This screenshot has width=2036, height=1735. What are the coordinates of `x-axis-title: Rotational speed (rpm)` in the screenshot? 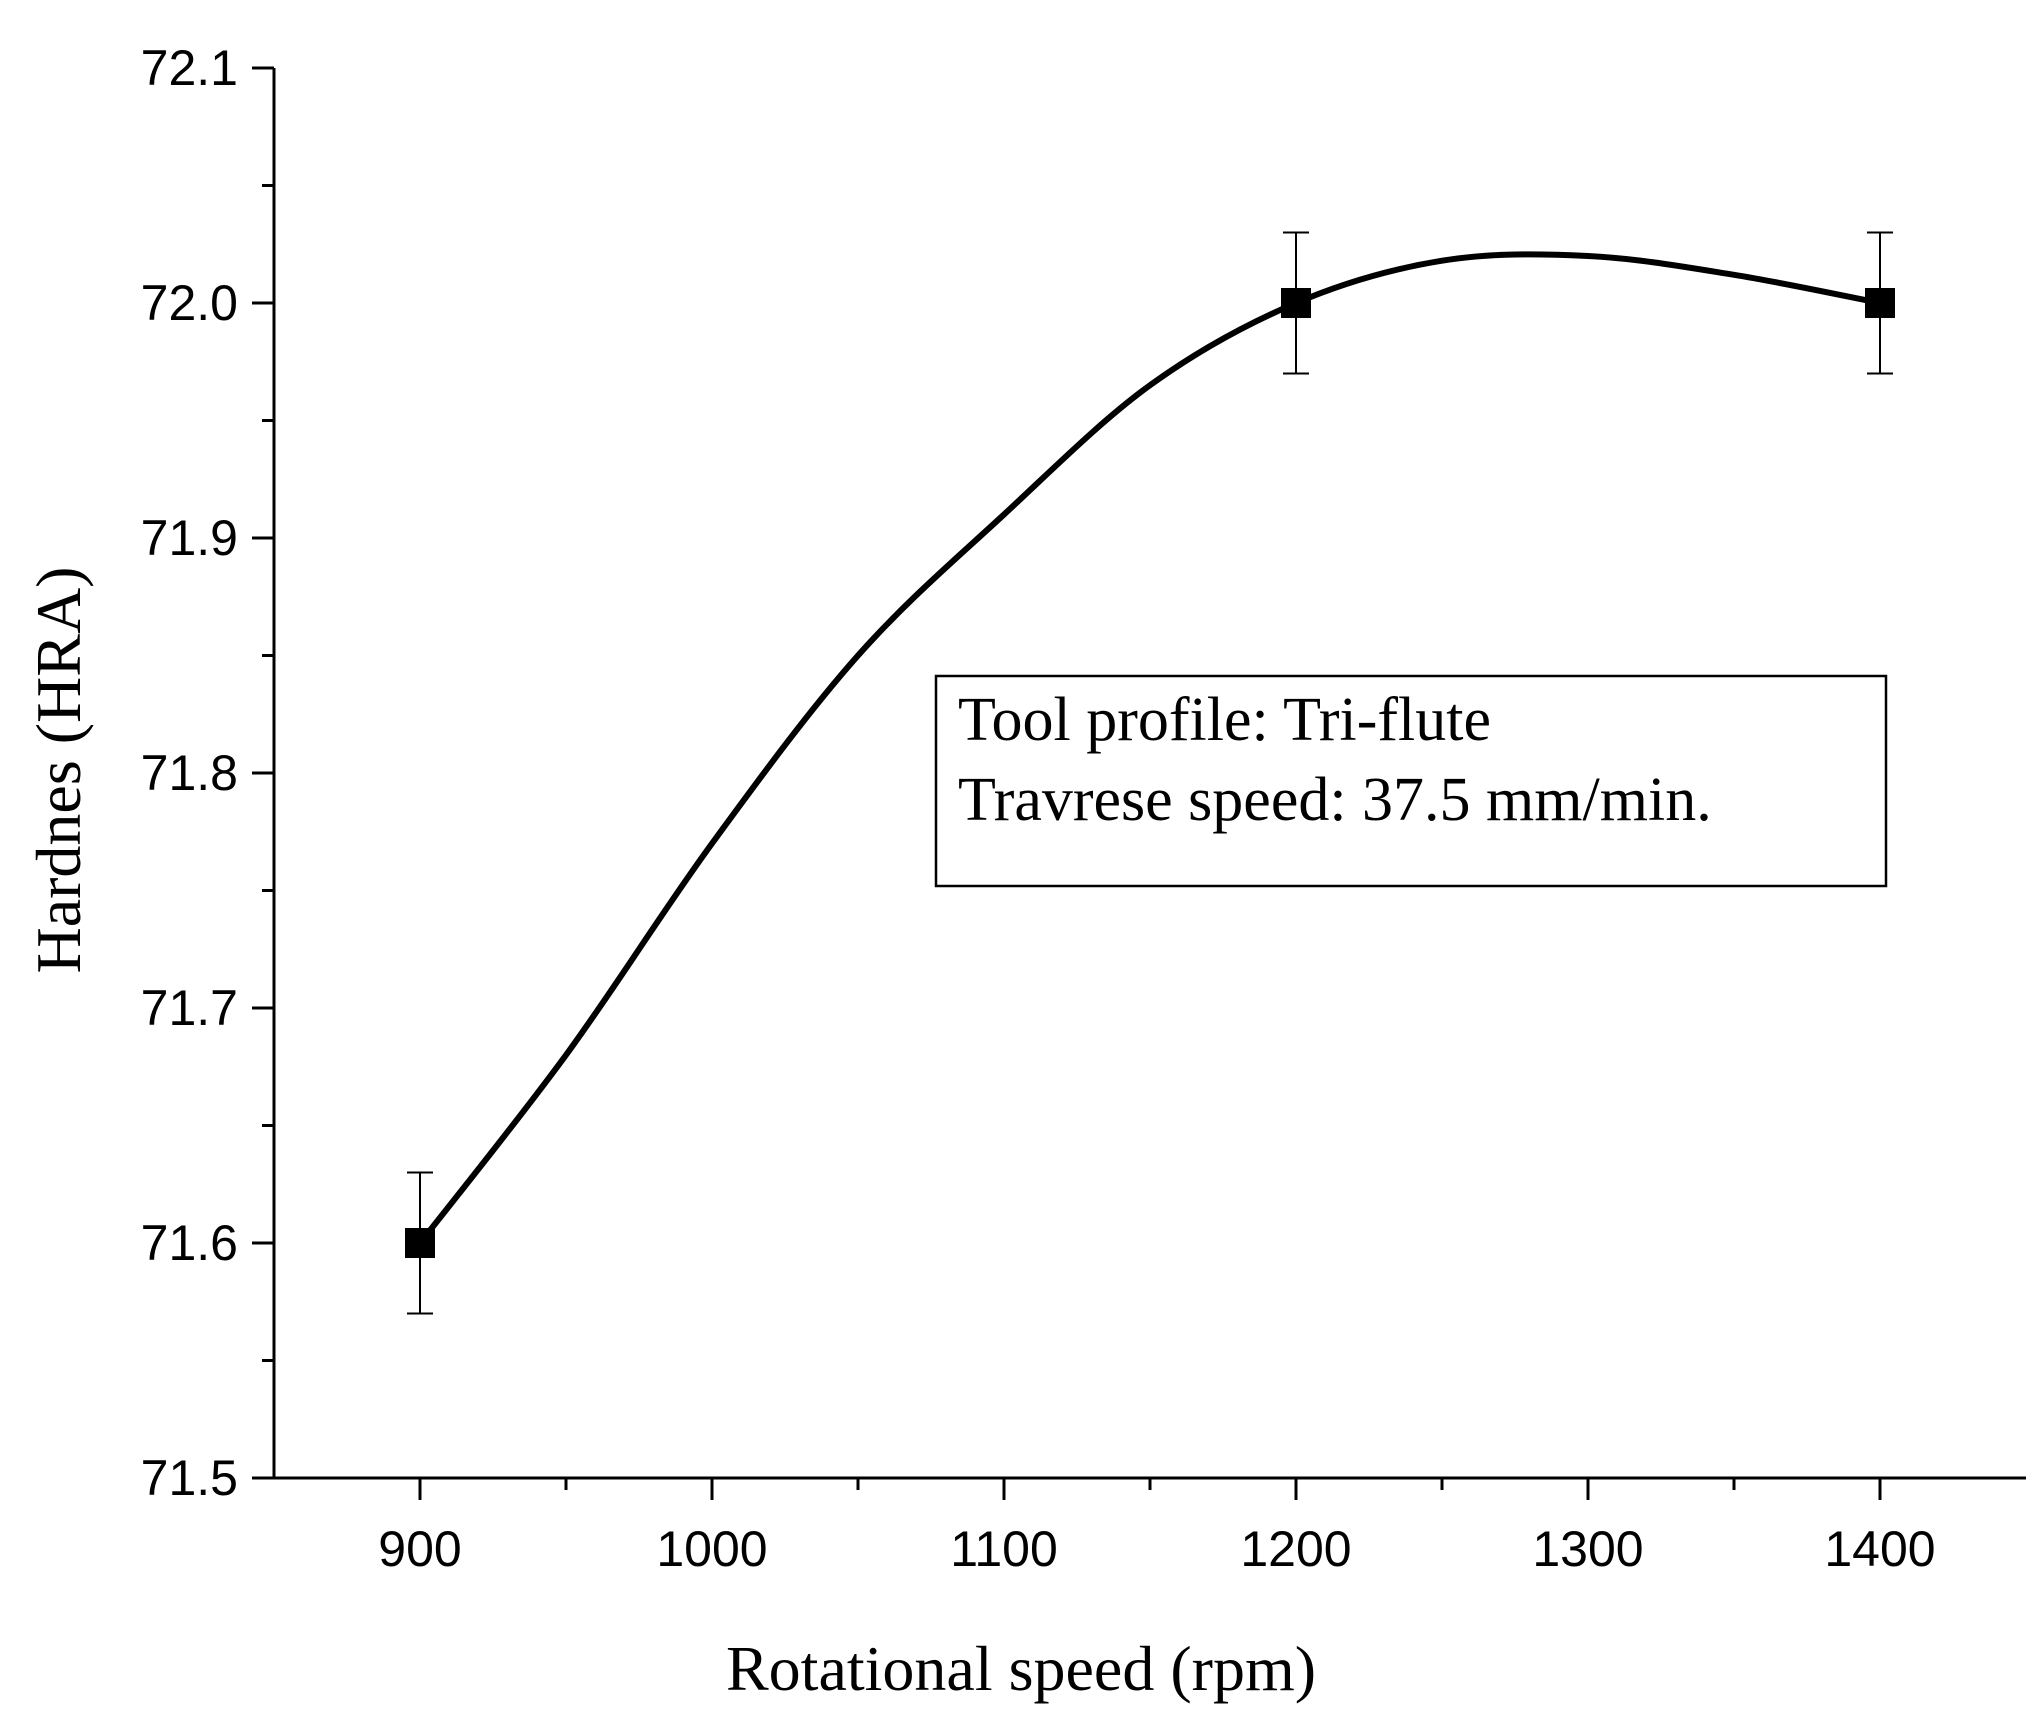 It's located at (1021, 1668).